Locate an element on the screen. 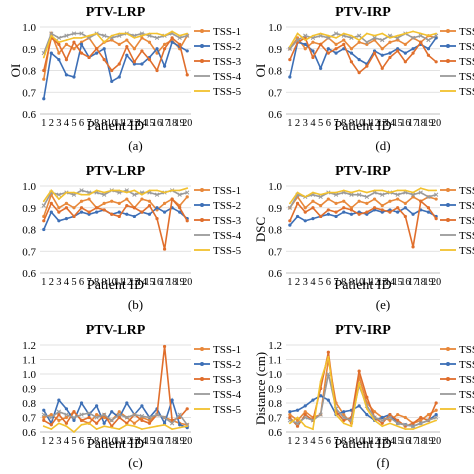 The width and height of the screenshot is (474, 474). x-tick-label: 13 is located at coordinates (382, 123).